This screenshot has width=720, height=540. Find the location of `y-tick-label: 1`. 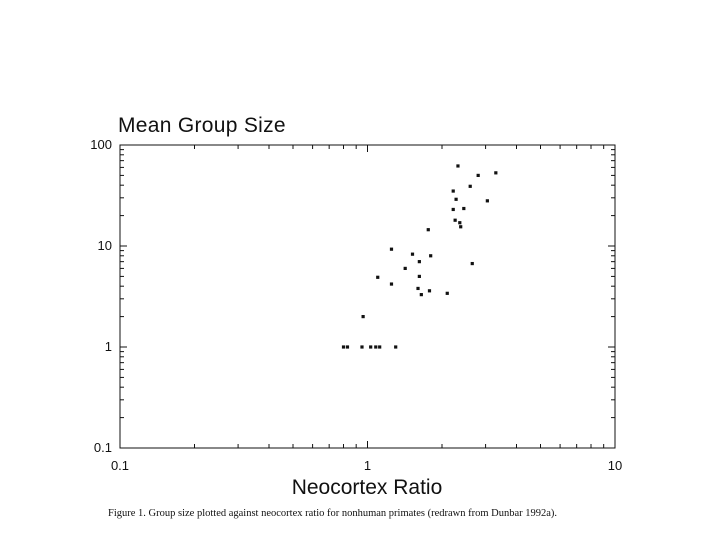

y-tick-label: 1 is located at coordinates (108, 346).